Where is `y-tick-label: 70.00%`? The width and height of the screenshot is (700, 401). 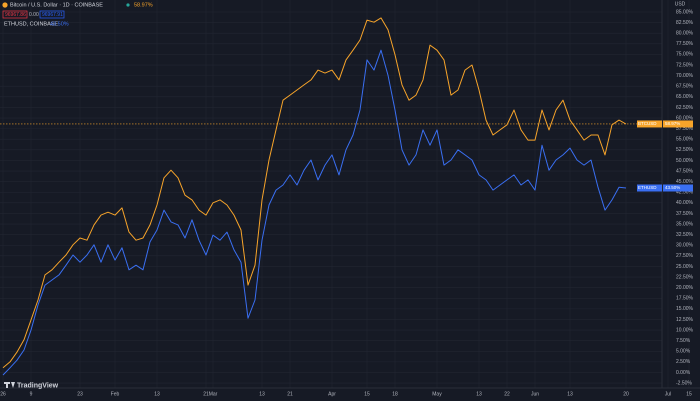
y-tick-label: 70.00% is located at coordinates (685, 76).